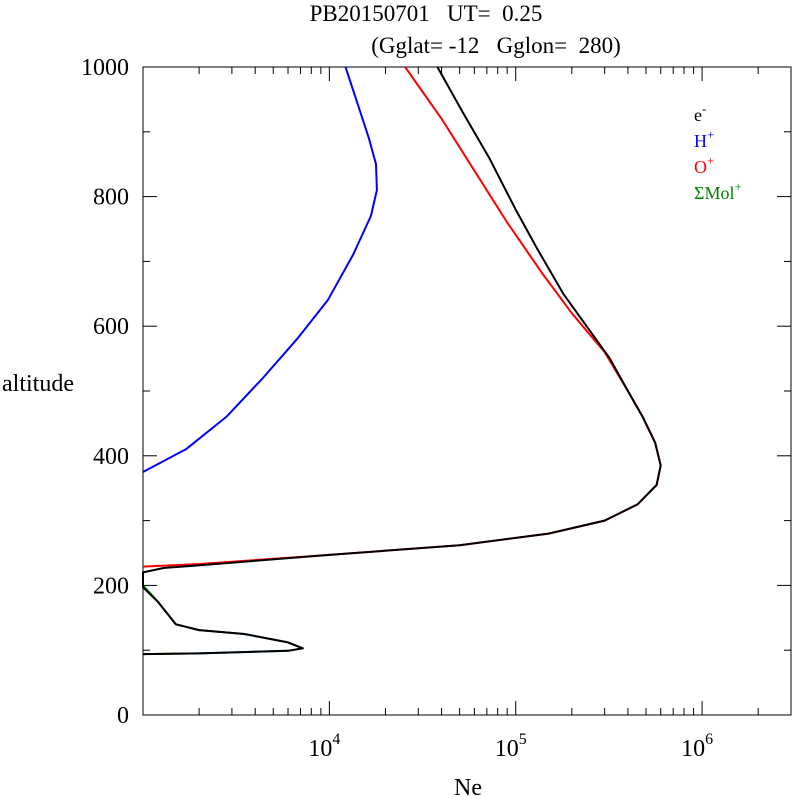 Image resolution: width=792 pixels, height=796 pixels. What do you see at coordinates (105, 392) in the screenshot?
I see `y-tick-labels: 0 200 400 600 800 1000` at bounding box center [105, 392].